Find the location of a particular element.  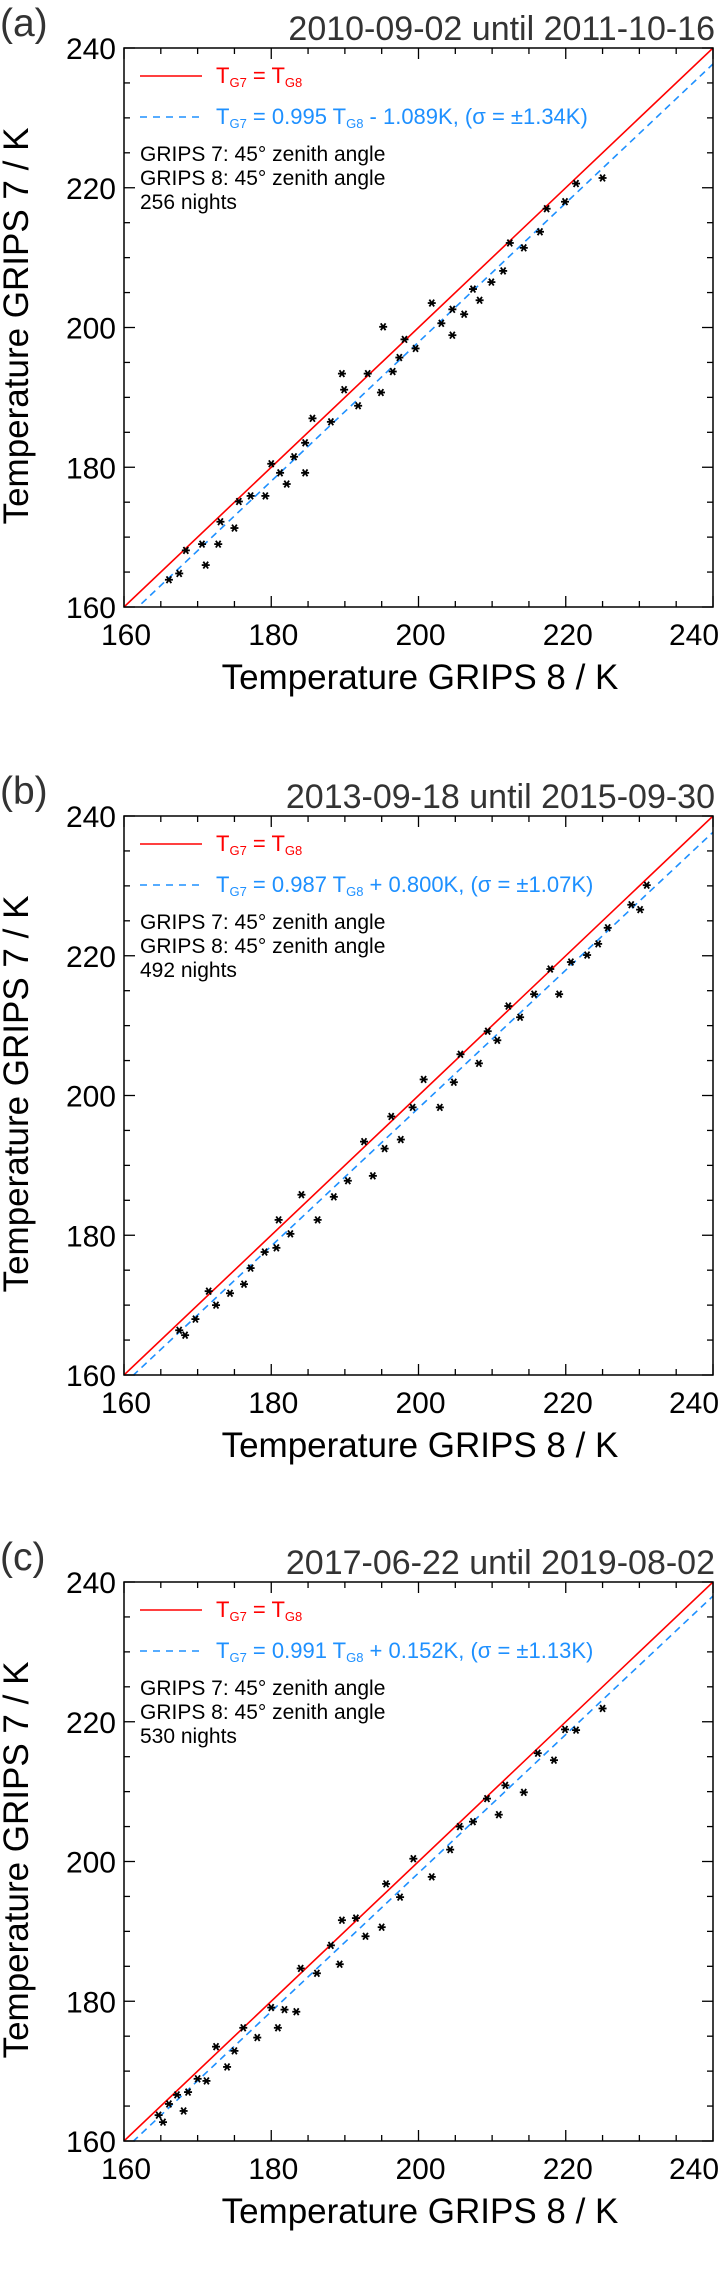

points is located at coordinates (413, 1110).